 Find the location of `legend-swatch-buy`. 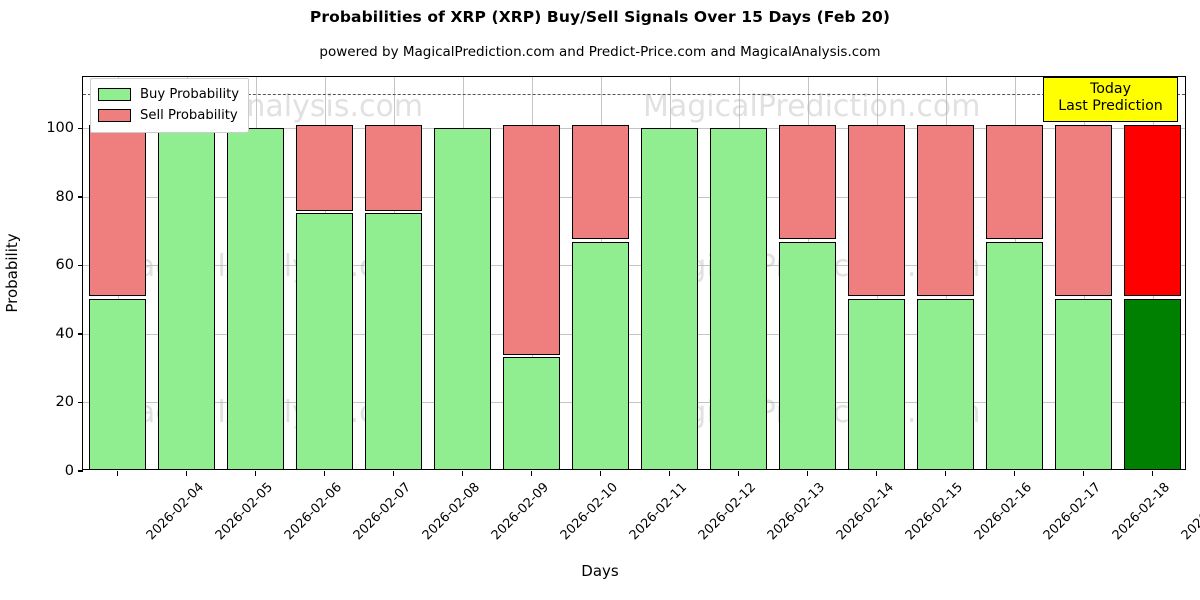

legend-swatch-buy is located at coordinates (114, 94).